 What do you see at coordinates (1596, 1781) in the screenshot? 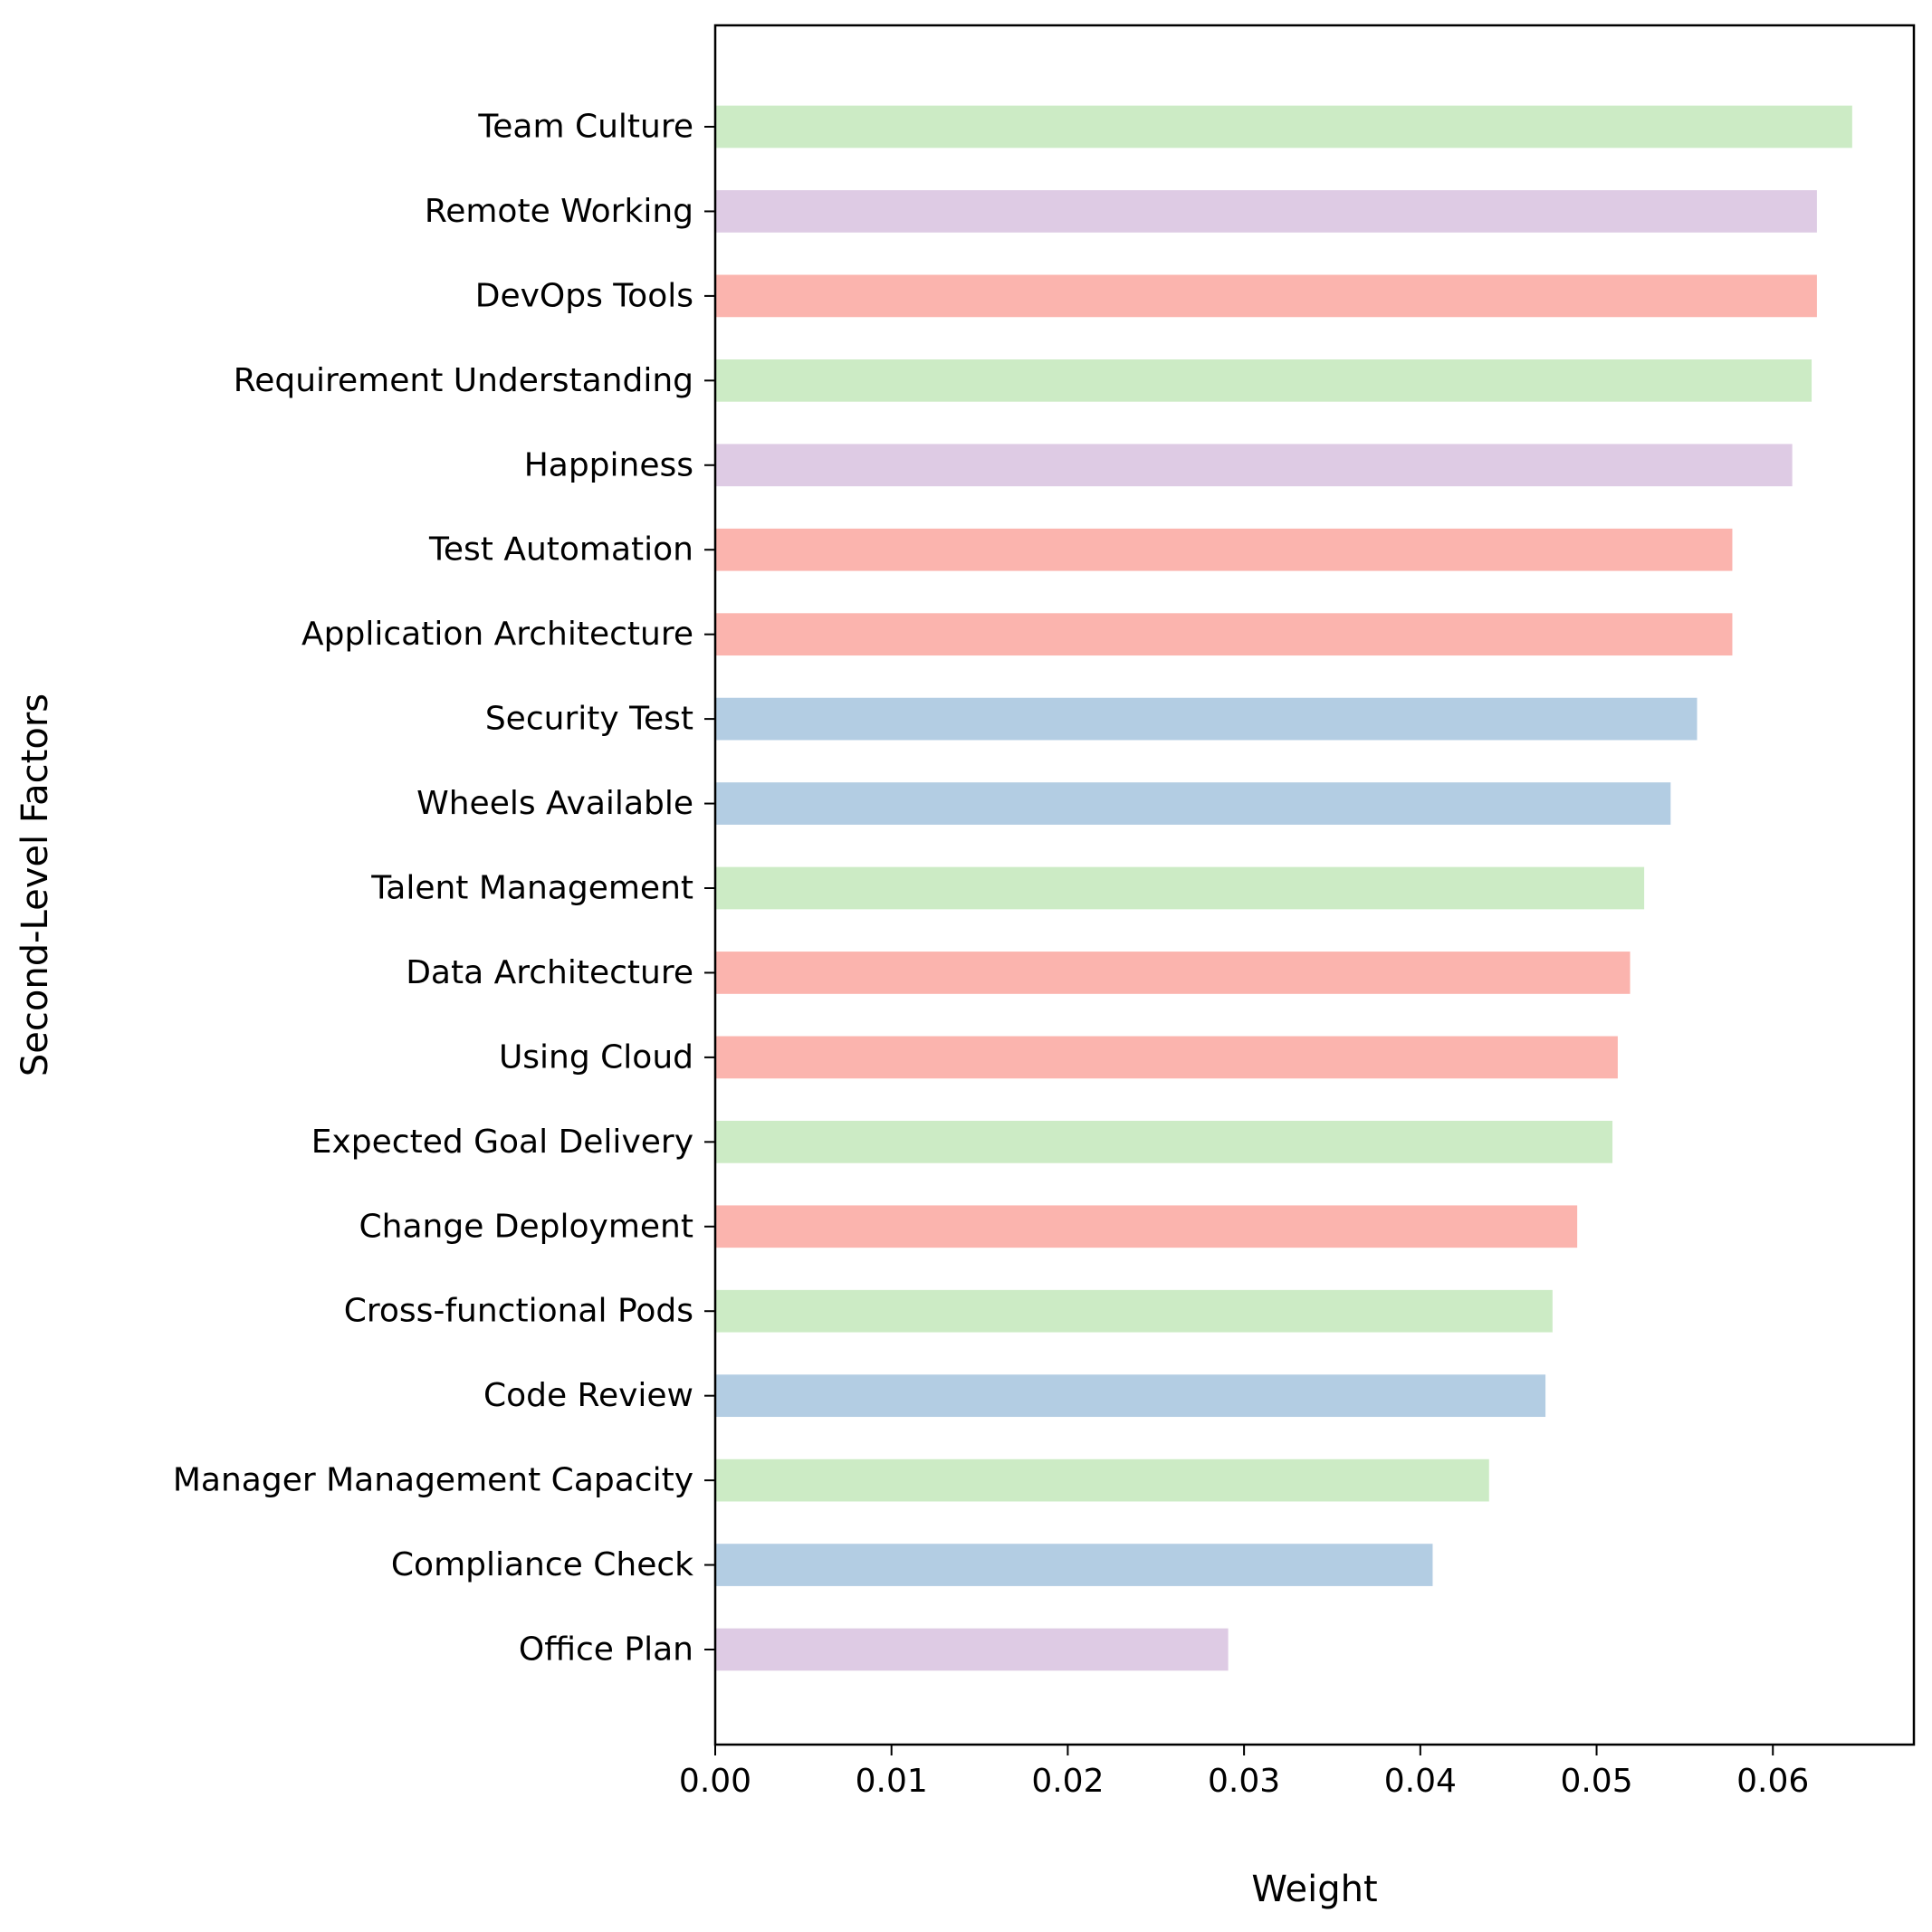
I see `x-tick-label: 0.05` at bounding box center [1596, 1781].